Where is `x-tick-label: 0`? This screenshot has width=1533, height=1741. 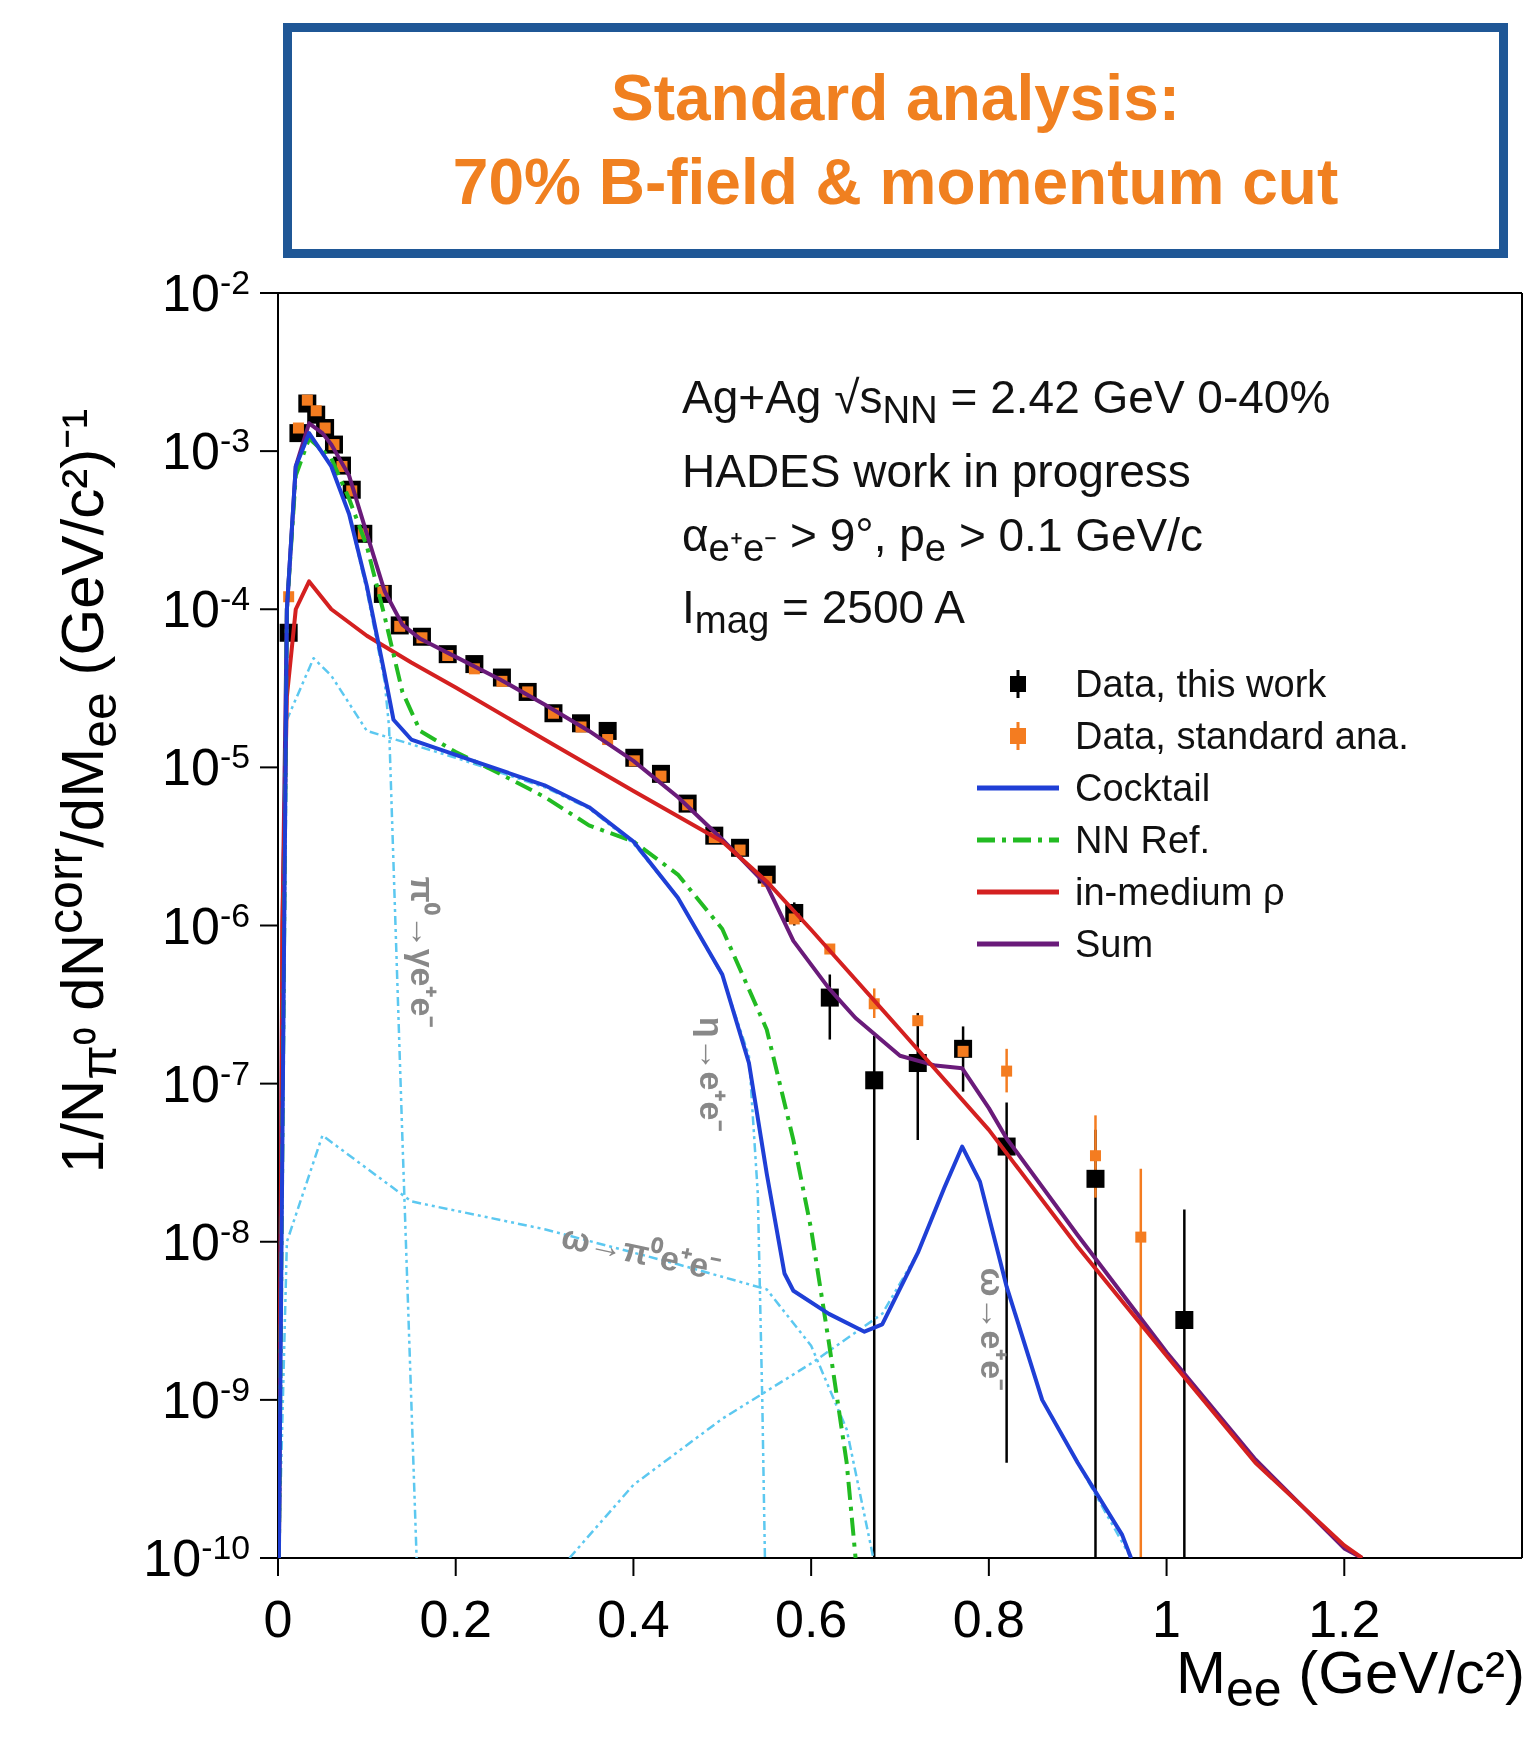 x-tick-label: 0 is located at coordinates (278, 1618).